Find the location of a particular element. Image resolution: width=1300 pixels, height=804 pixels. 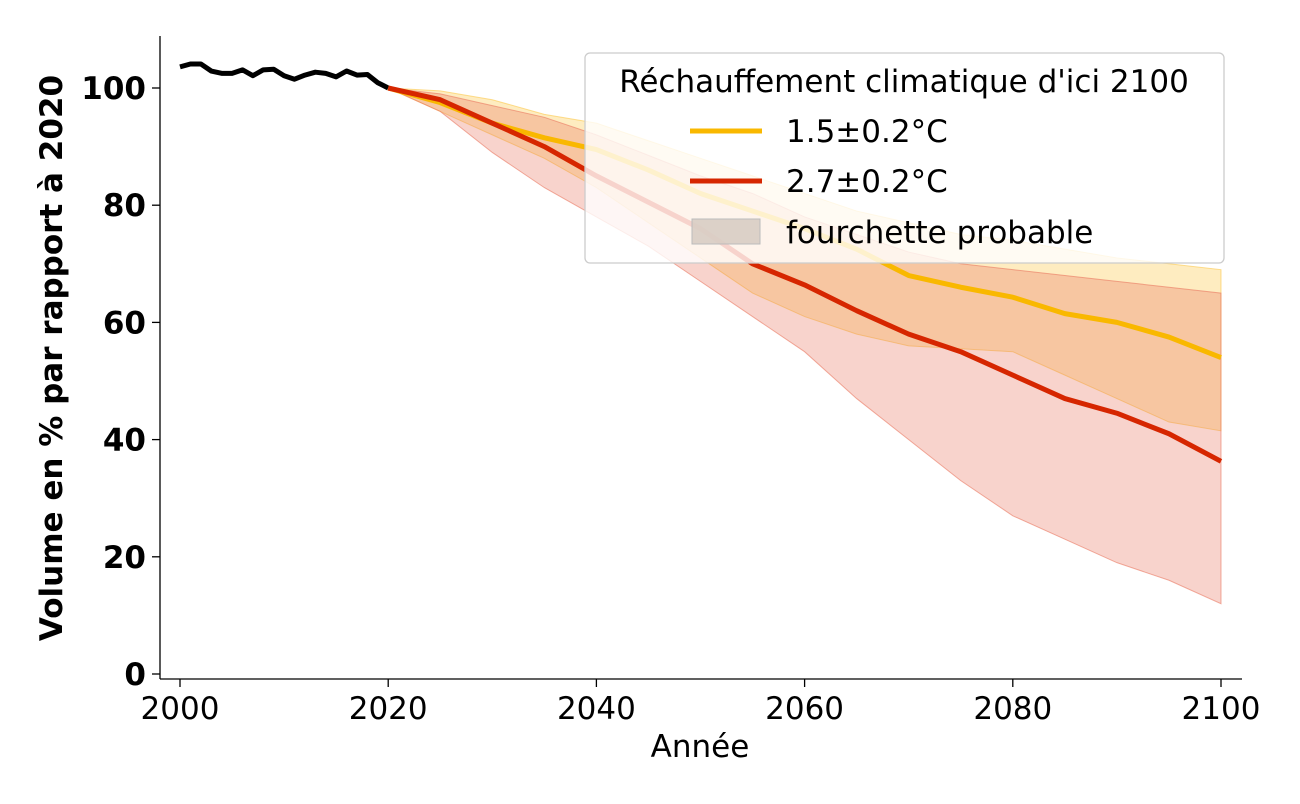

x-axis-label: Année is located at coordinates (700, 747).